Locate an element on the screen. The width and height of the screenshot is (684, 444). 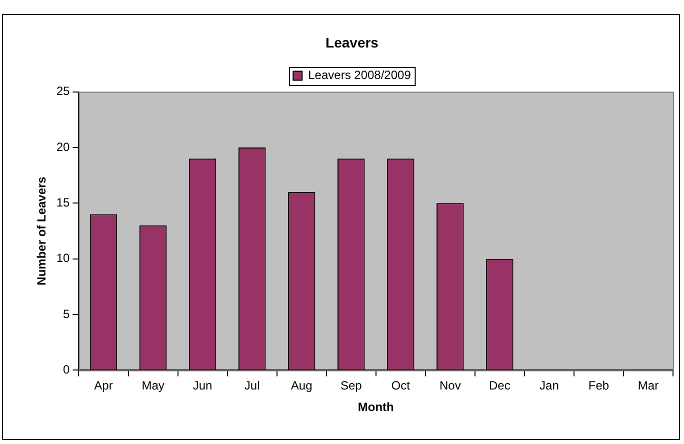
x-tick-label: Dec is located at coordinates (499, 385).